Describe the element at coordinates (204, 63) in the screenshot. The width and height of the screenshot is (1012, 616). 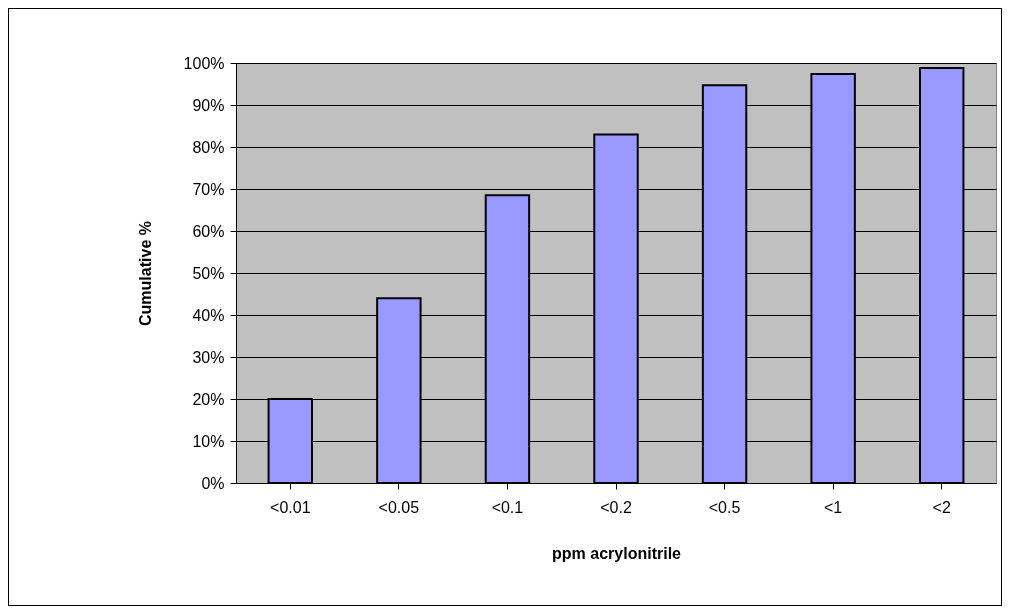
I see `y-tick-label: 100%` at that location.